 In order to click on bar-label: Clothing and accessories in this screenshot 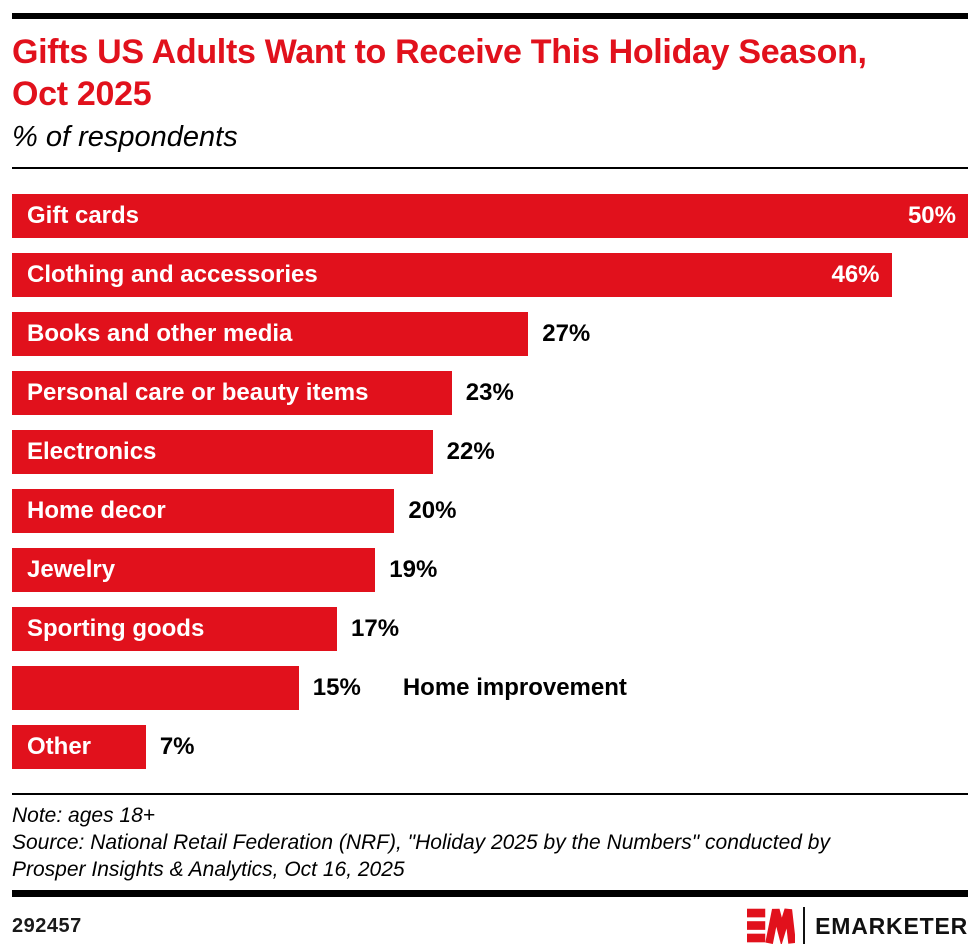, I will do `click(172, 274)`.